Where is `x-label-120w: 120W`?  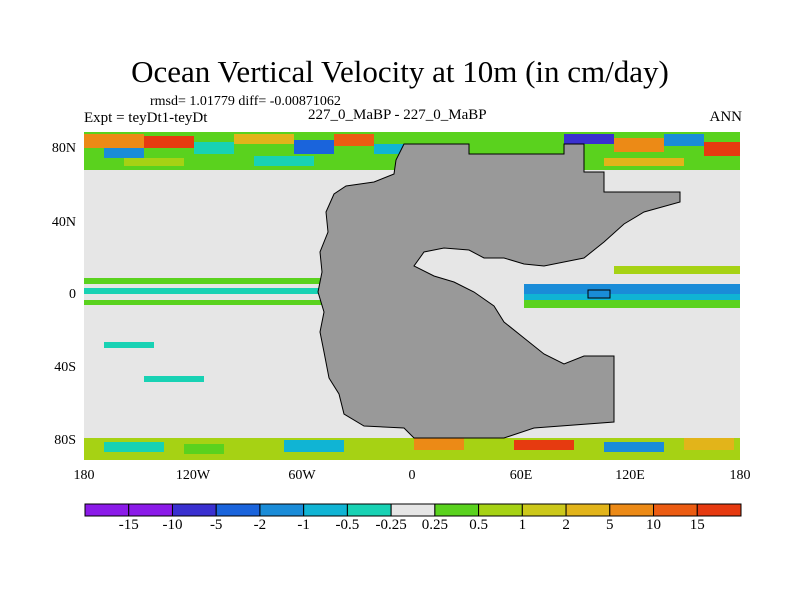
x-label-120w: 120W is located at coordinates (193, 475).